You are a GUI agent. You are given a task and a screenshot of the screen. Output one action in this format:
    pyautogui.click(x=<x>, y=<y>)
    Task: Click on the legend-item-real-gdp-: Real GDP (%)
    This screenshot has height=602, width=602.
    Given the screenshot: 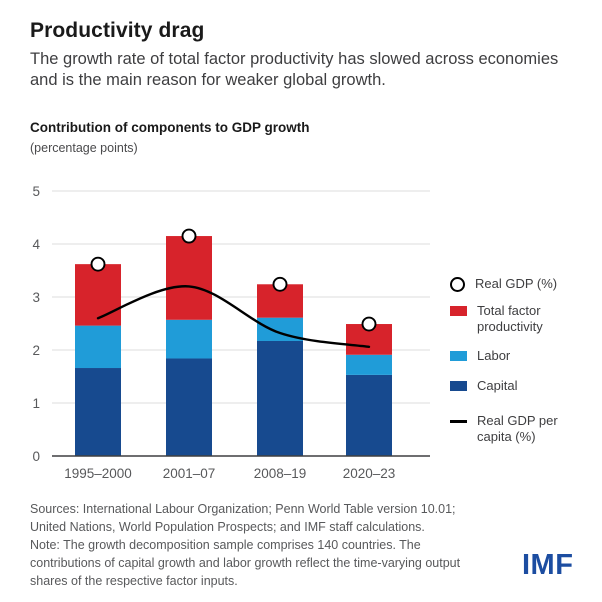 What is the action you would take?
    pyautogui.click(x=512, y=284)
    